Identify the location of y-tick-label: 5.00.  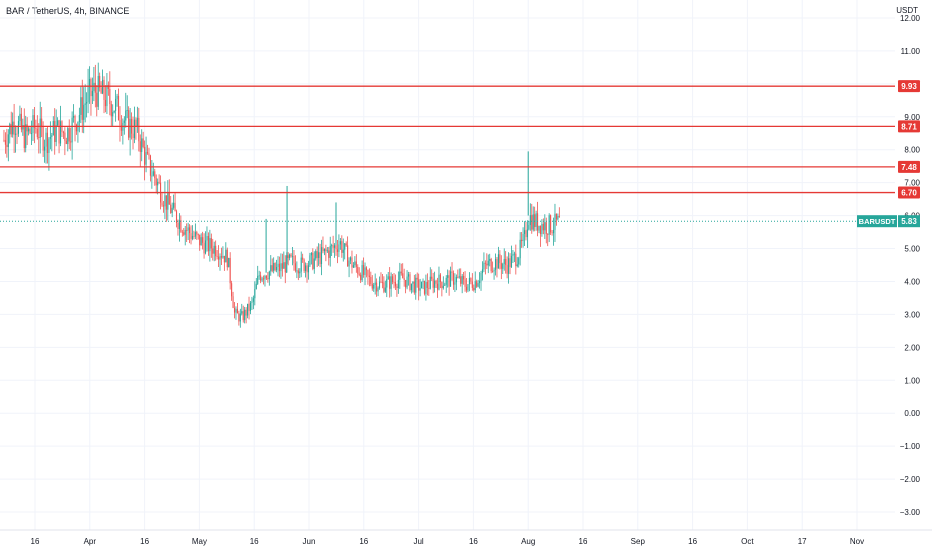
(912, 249).